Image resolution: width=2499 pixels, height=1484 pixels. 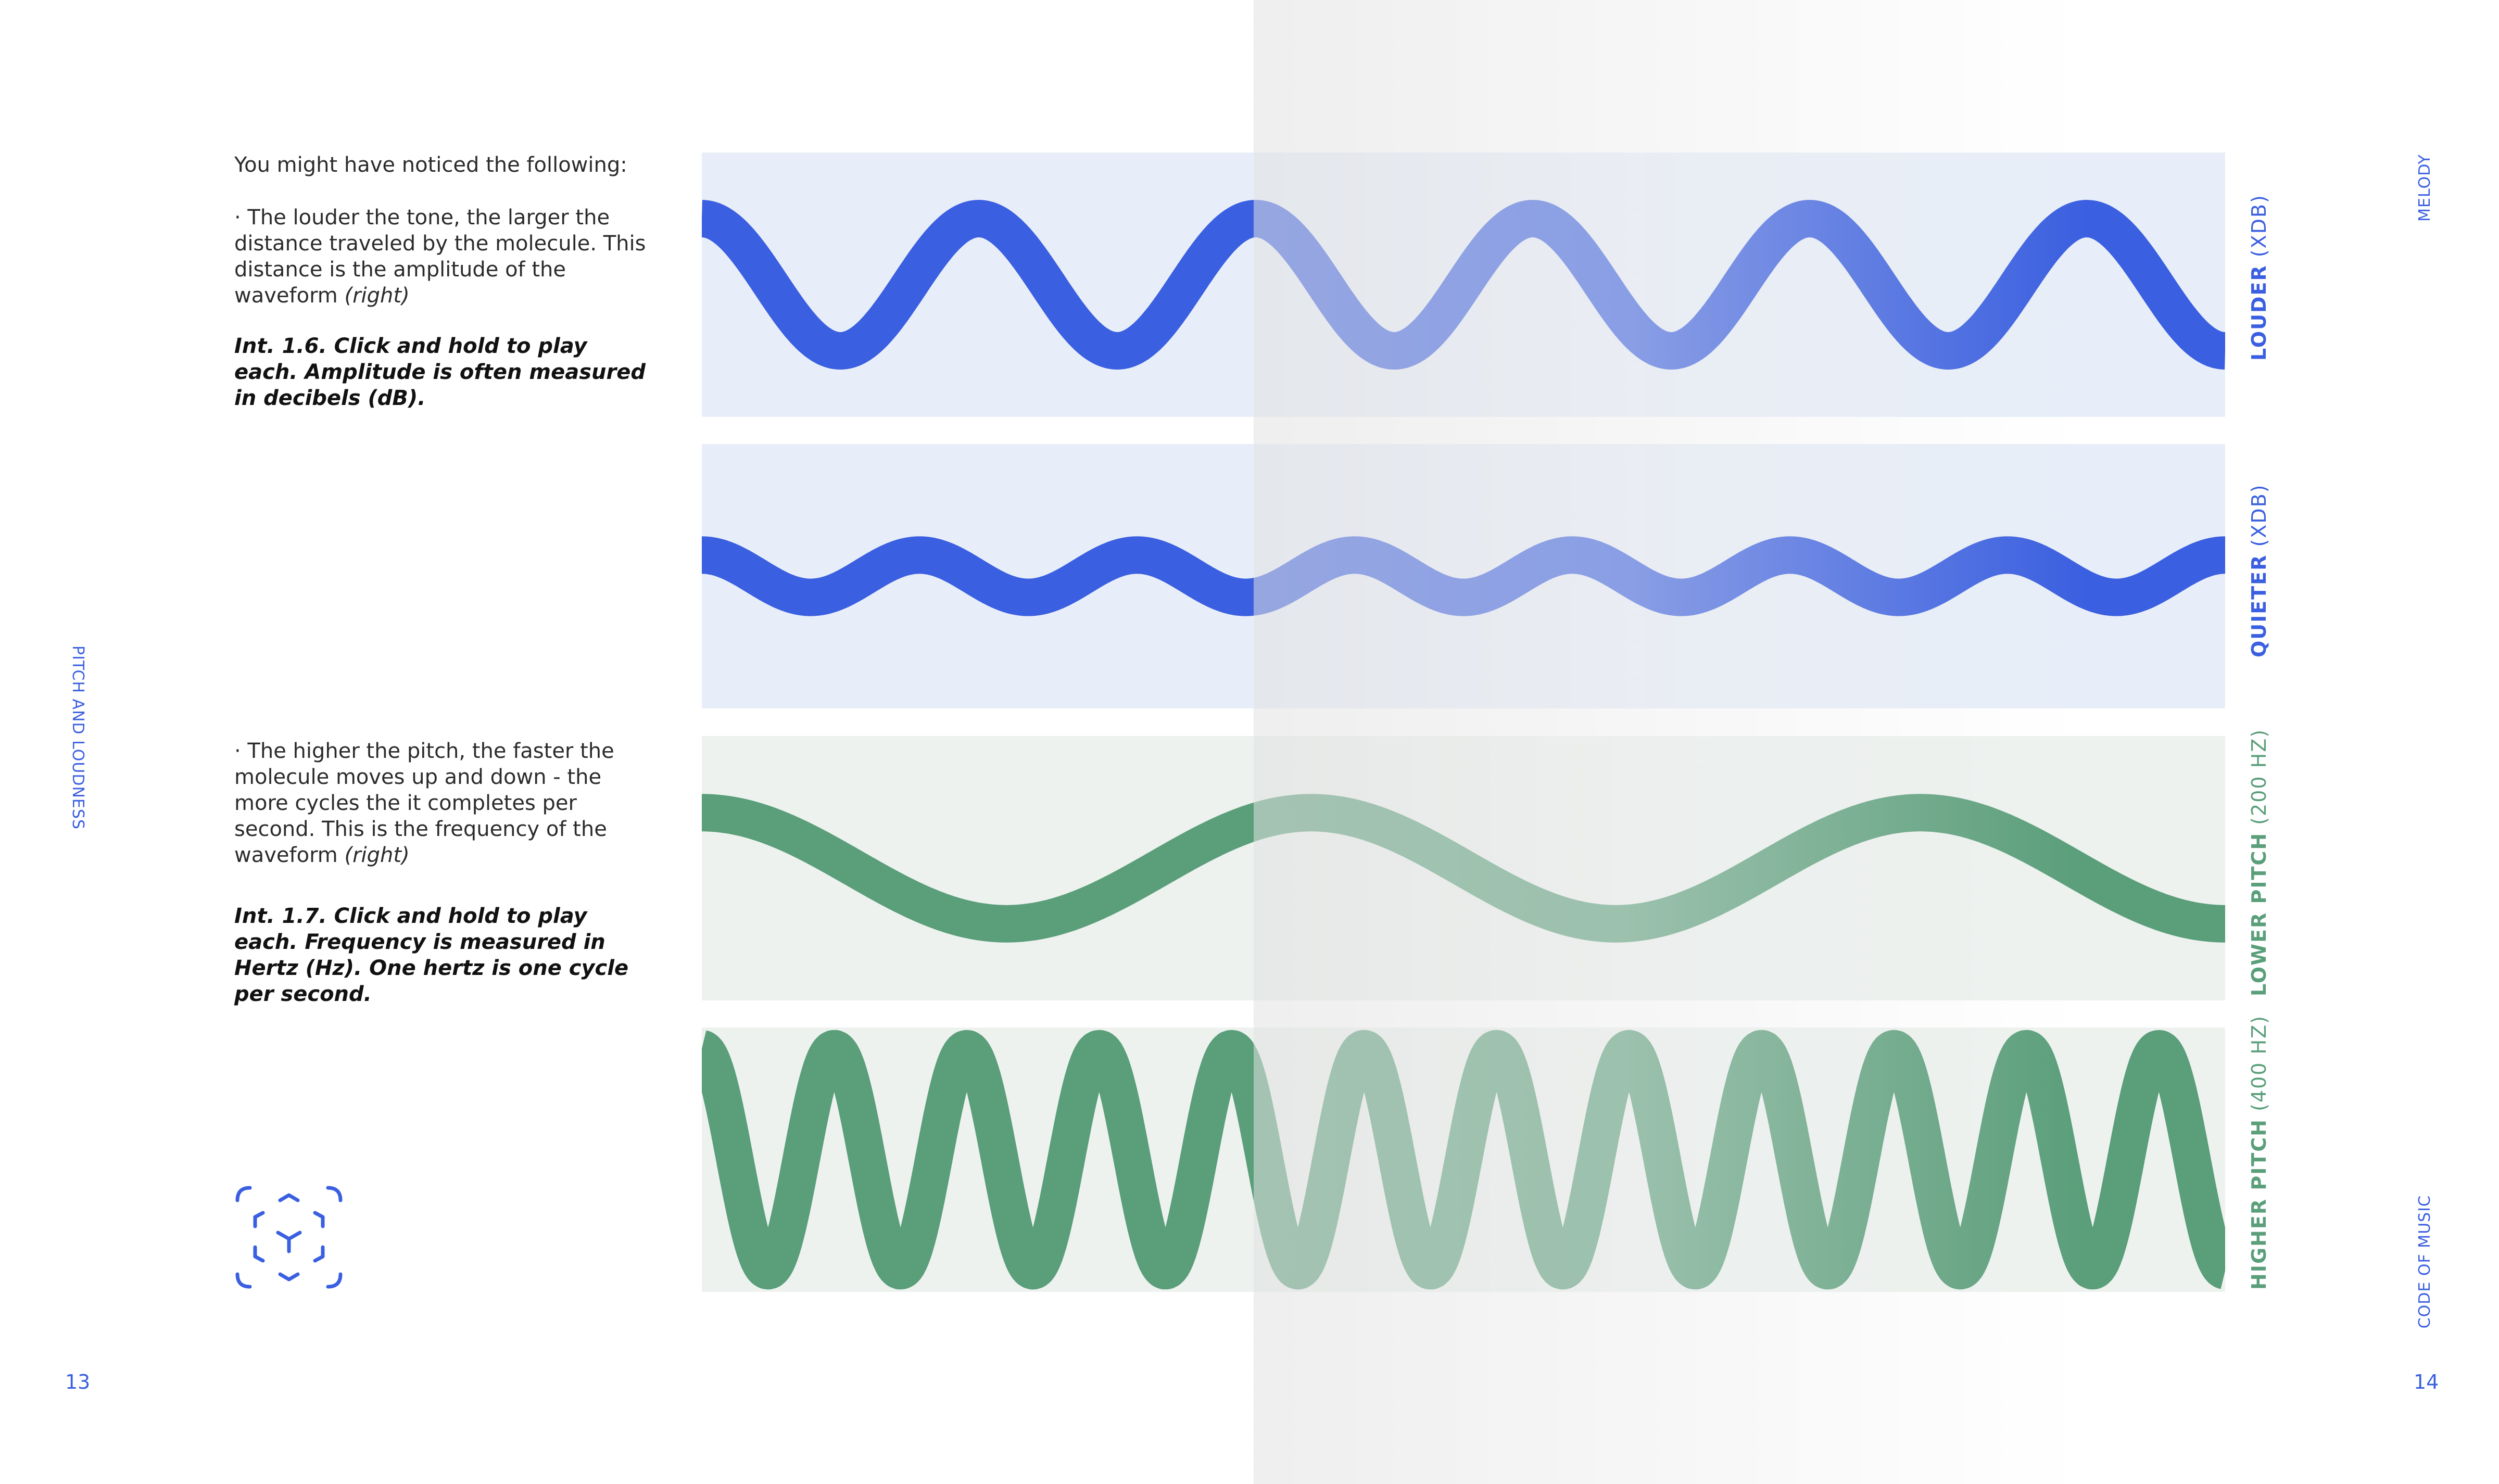 I want to click on wave-panel-higher-pitch, so click(x=1463, y=1160).